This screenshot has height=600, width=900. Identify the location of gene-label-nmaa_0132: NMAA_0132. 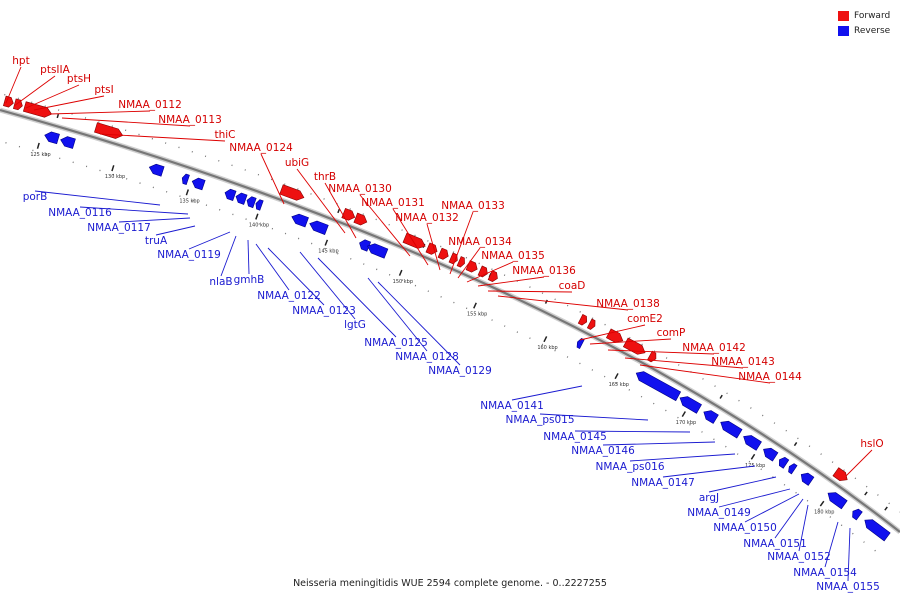
(427, 218).